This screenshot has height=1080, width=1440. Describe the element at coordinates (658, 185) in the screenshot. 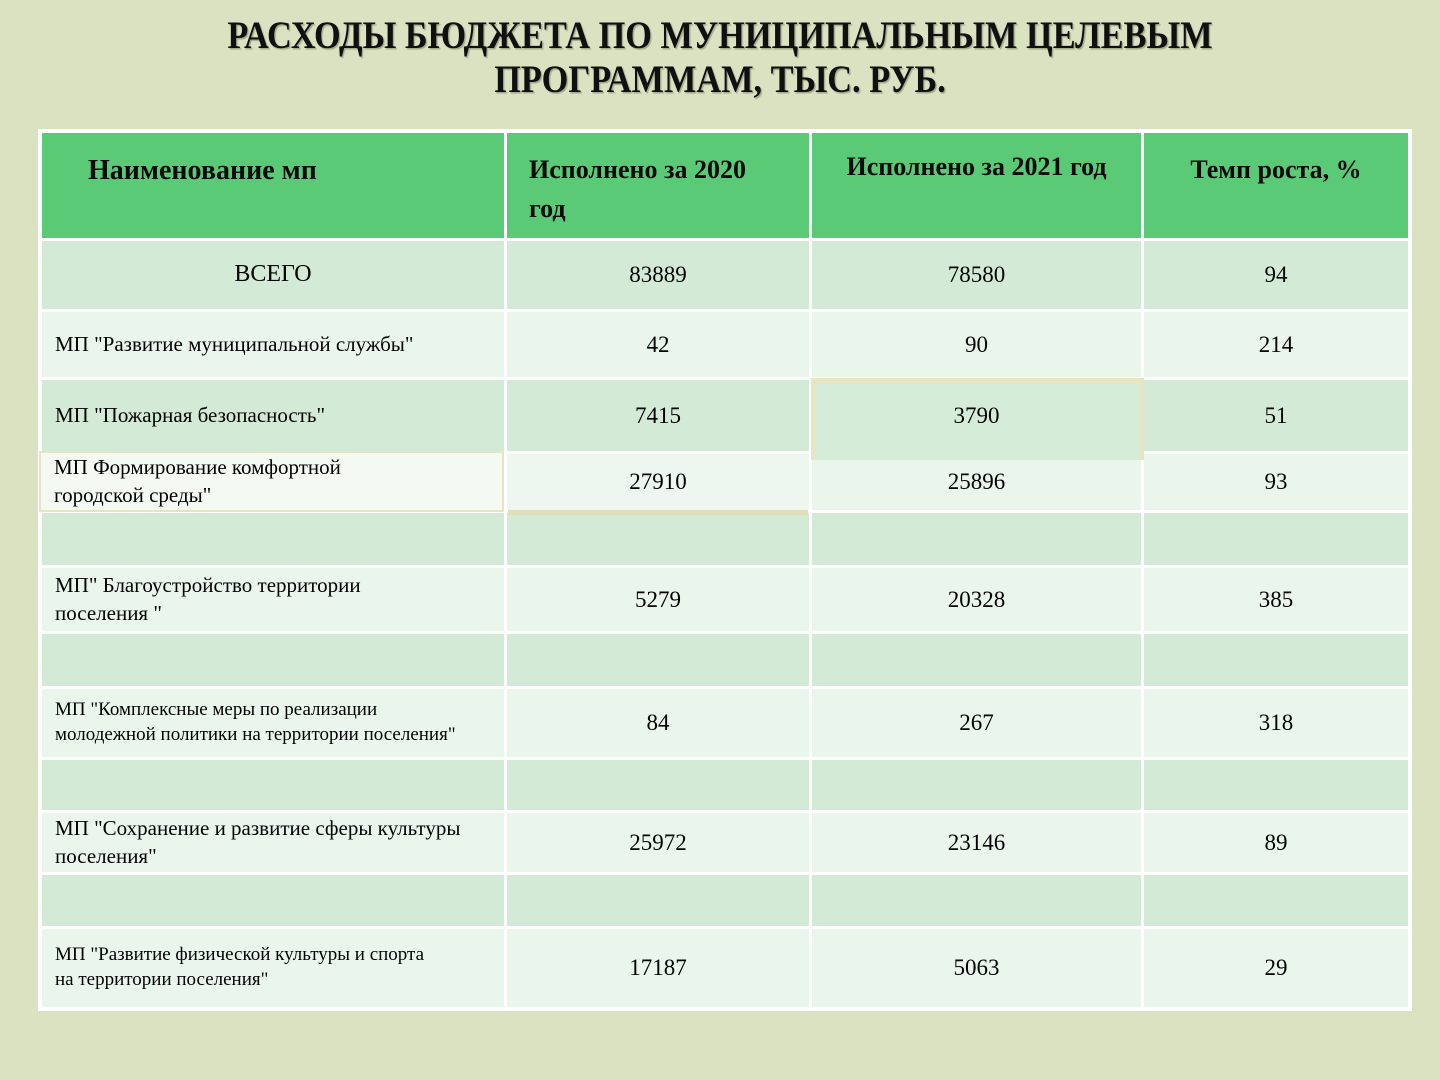

I see `column-header: Исполнено за 2020 год` at that location.